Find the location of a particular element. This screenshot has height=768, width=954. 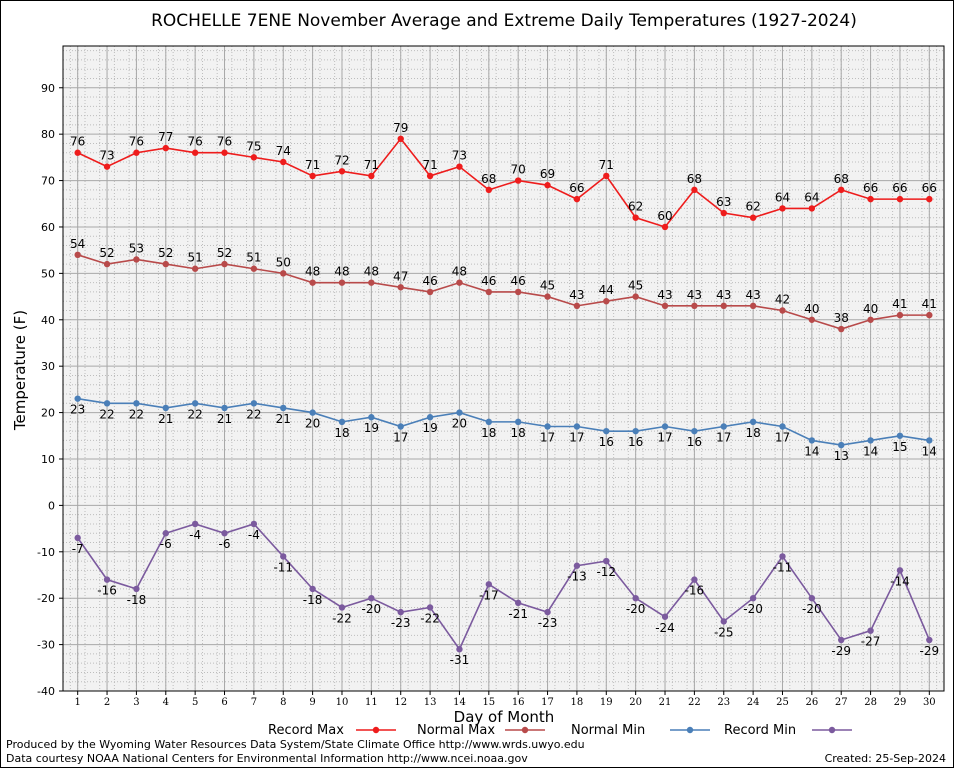

x-tick-label: 12 is located at coordinates (400, 702).